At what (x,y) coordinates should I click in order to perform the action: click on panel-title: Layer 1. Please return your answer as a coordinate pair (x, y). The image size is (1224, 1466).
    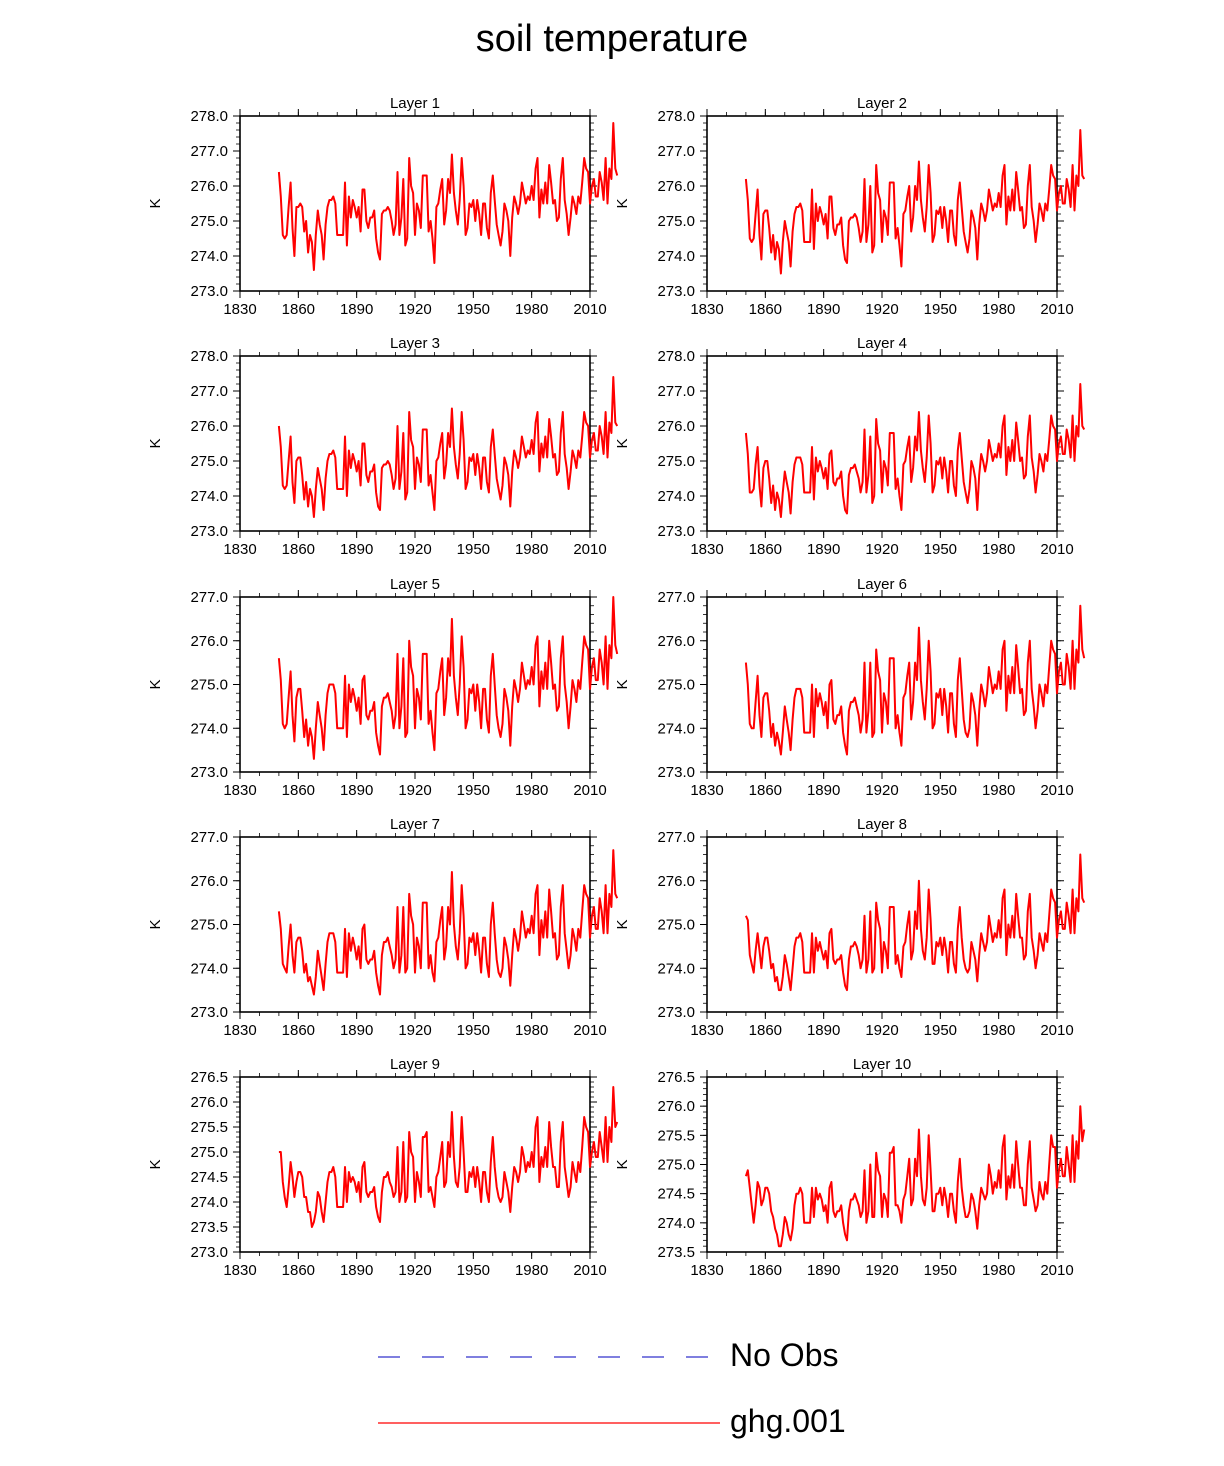
    Looking at the image, I should click on (415, 103).